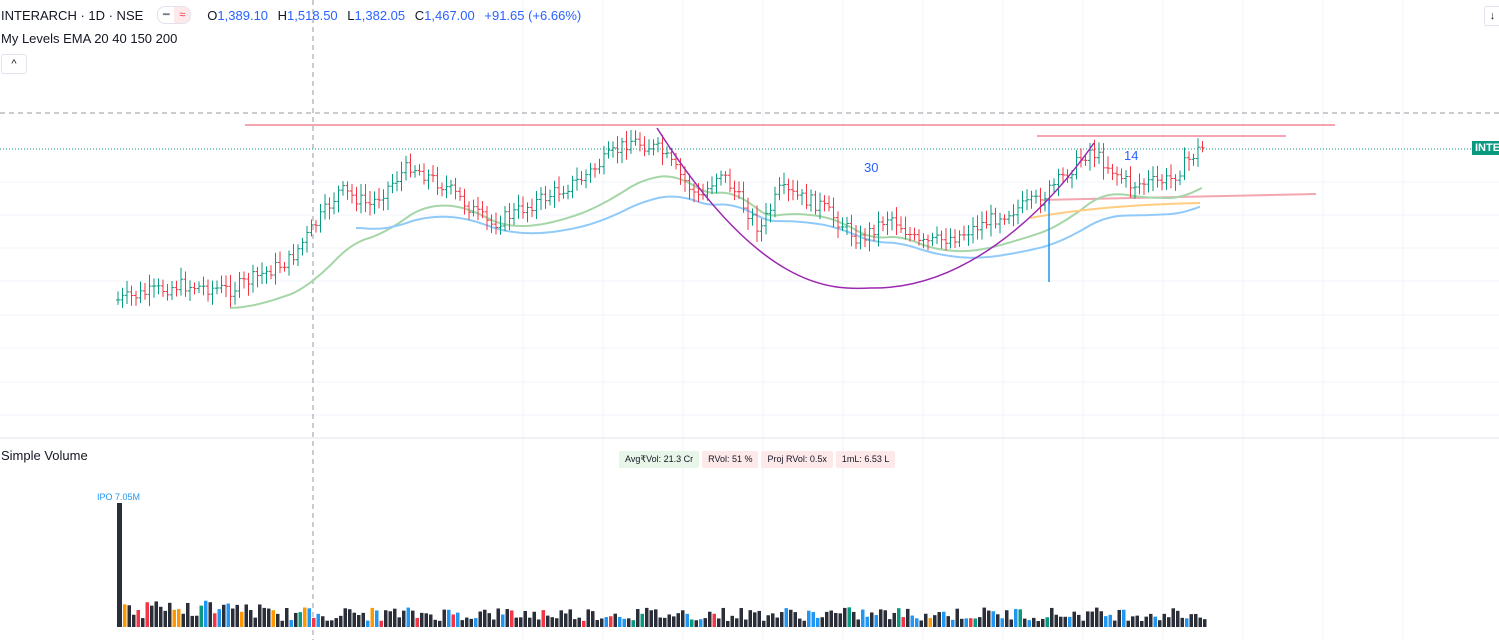 The height and width of the screenshot is (640, 1499). I want to click on avg-volume-stat: Avg₹Vol: 21.3 Cr, so click(659, 459).